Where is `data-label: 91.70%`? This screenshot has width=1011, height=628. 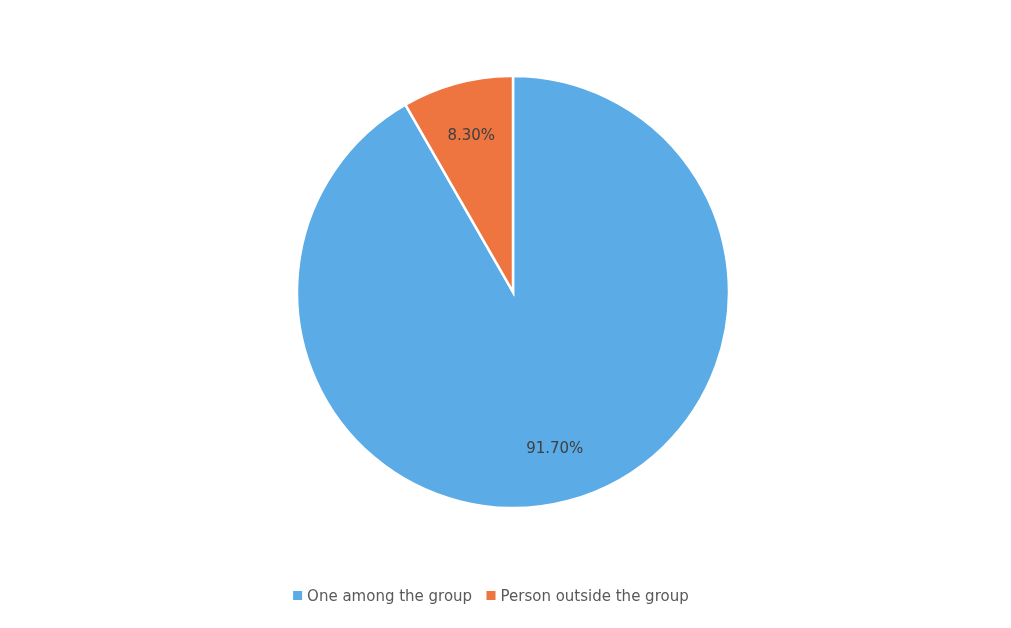 data-label: 91.70% is located at coordinates (555, 448).